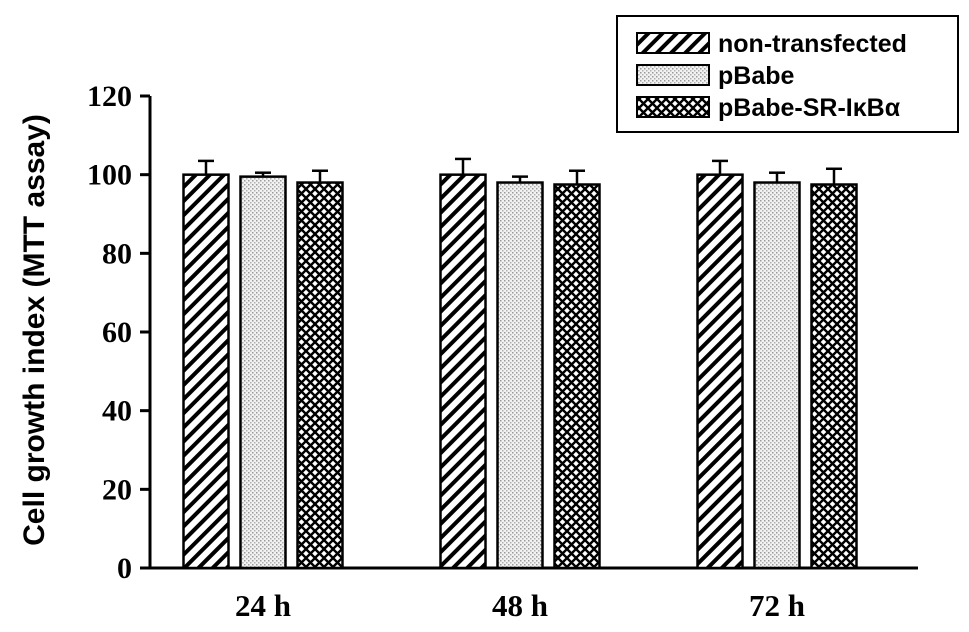 Image resolution: width=969 pixels, height=632 pixels. I want to click on bar-pbabe-24h, so click(263, 372).